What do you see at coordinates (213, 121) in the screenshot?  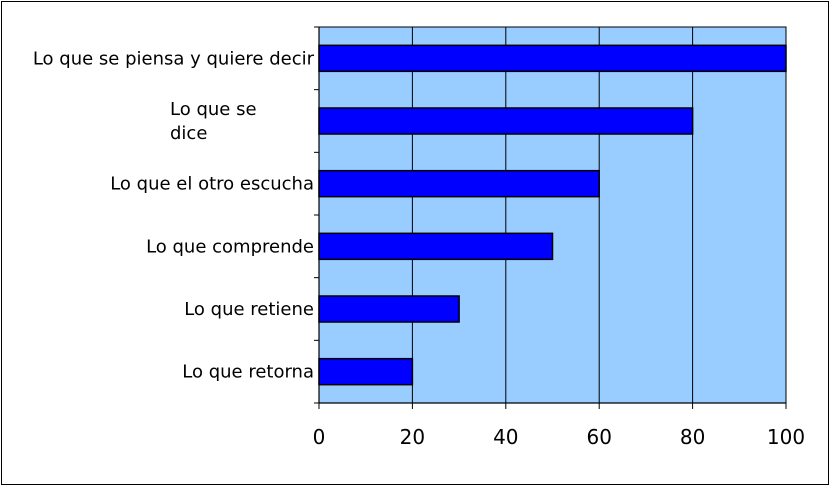 I see `category-label-1: Lo que se dice` at bounding box center [213, 121].